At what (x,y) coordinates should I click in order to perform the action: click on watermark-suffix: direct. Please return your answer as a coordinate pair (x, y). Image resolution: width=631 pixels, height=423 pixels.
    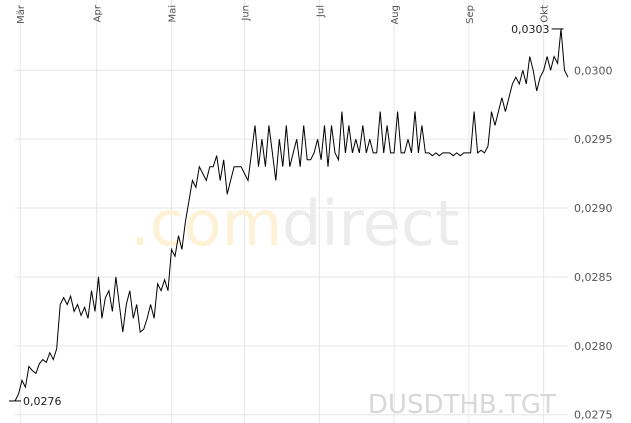
    Looking at the image, I should click on (370, 223).